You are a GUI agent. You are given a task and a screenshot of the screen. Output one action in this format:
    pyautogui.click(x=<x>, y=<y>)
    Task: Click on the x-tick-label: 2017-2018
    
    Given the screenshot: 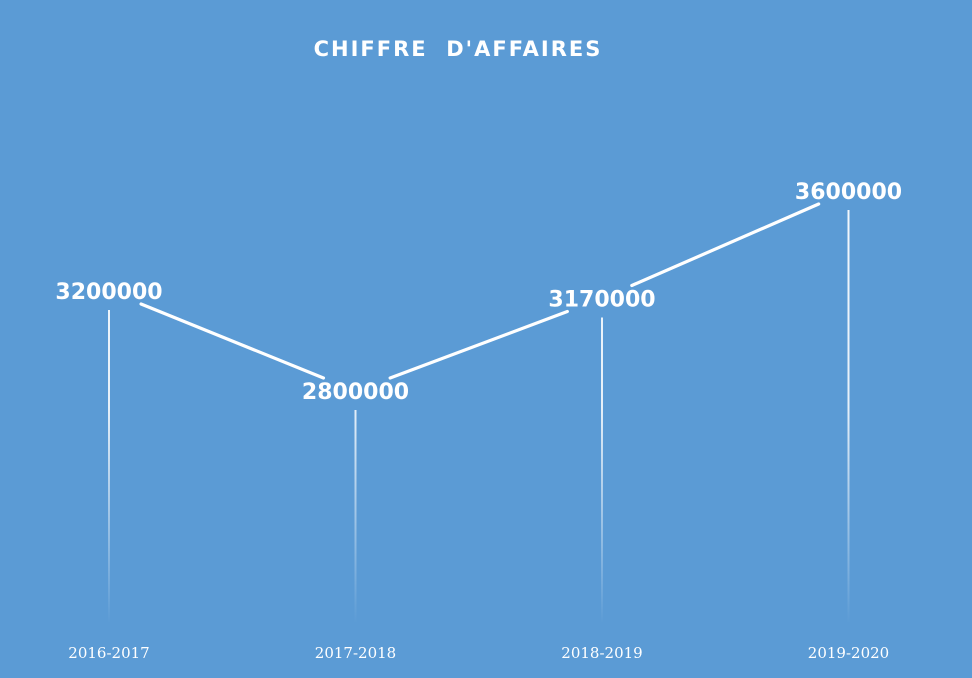 What is the action you would take?
    pyautogui.click(x=355, y=653)
    